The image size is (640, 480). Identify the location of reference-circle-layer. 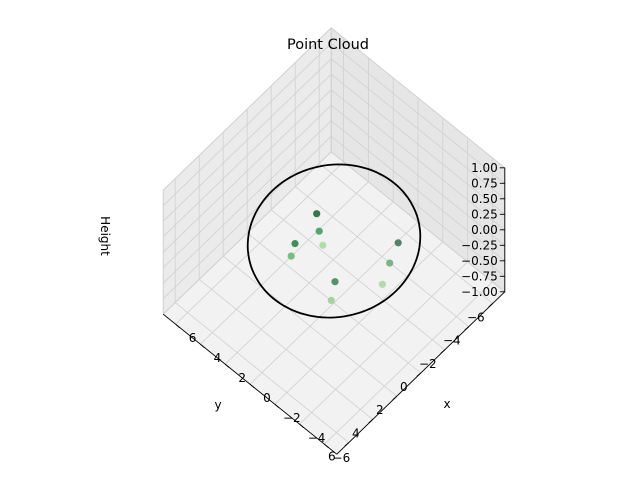
(334, 241).